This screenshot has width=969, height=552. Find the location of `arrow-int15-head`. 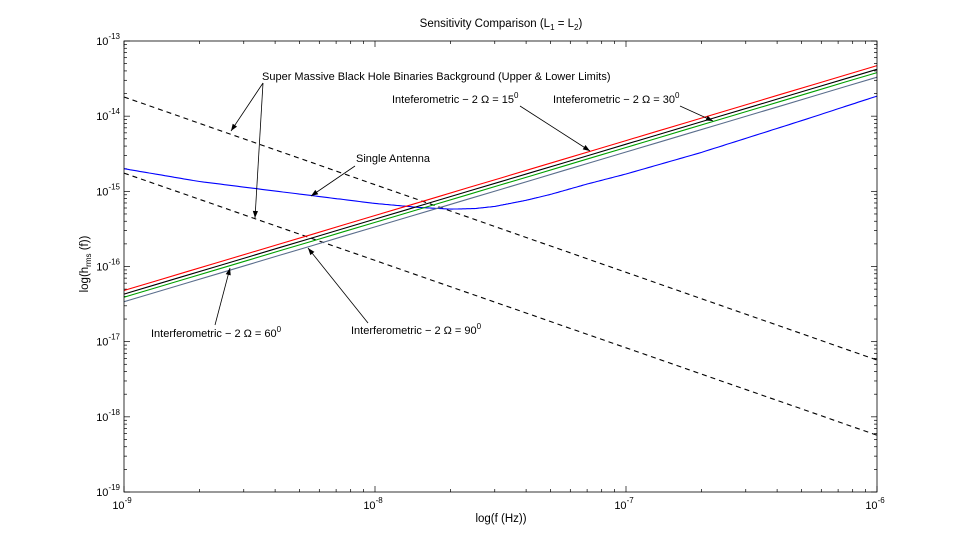

arrow-int15-head is located at coordinates (586, 148).